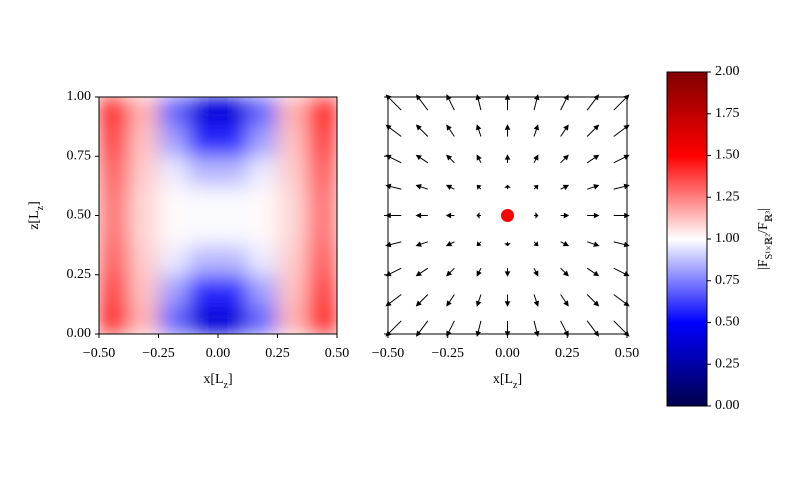  I want to click on label-part: |F, so click(763, 264).